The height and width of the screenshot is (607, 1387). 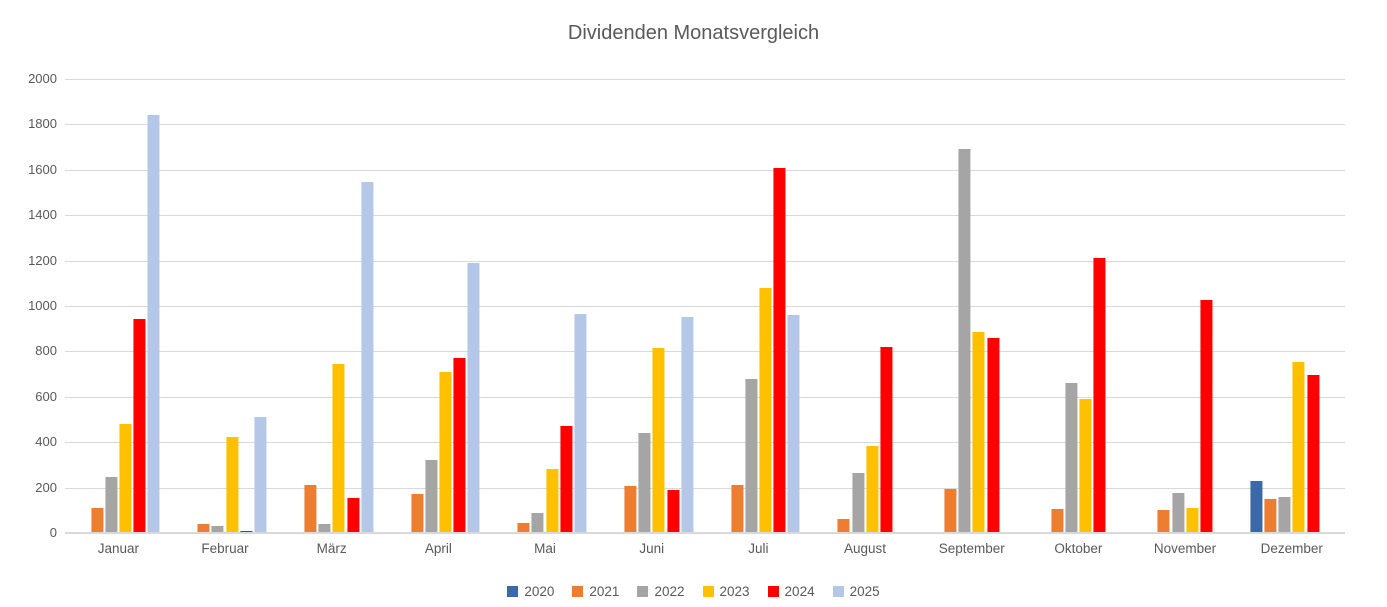 I want to click on bar-2024-mrz, so click(x=352, y=515).